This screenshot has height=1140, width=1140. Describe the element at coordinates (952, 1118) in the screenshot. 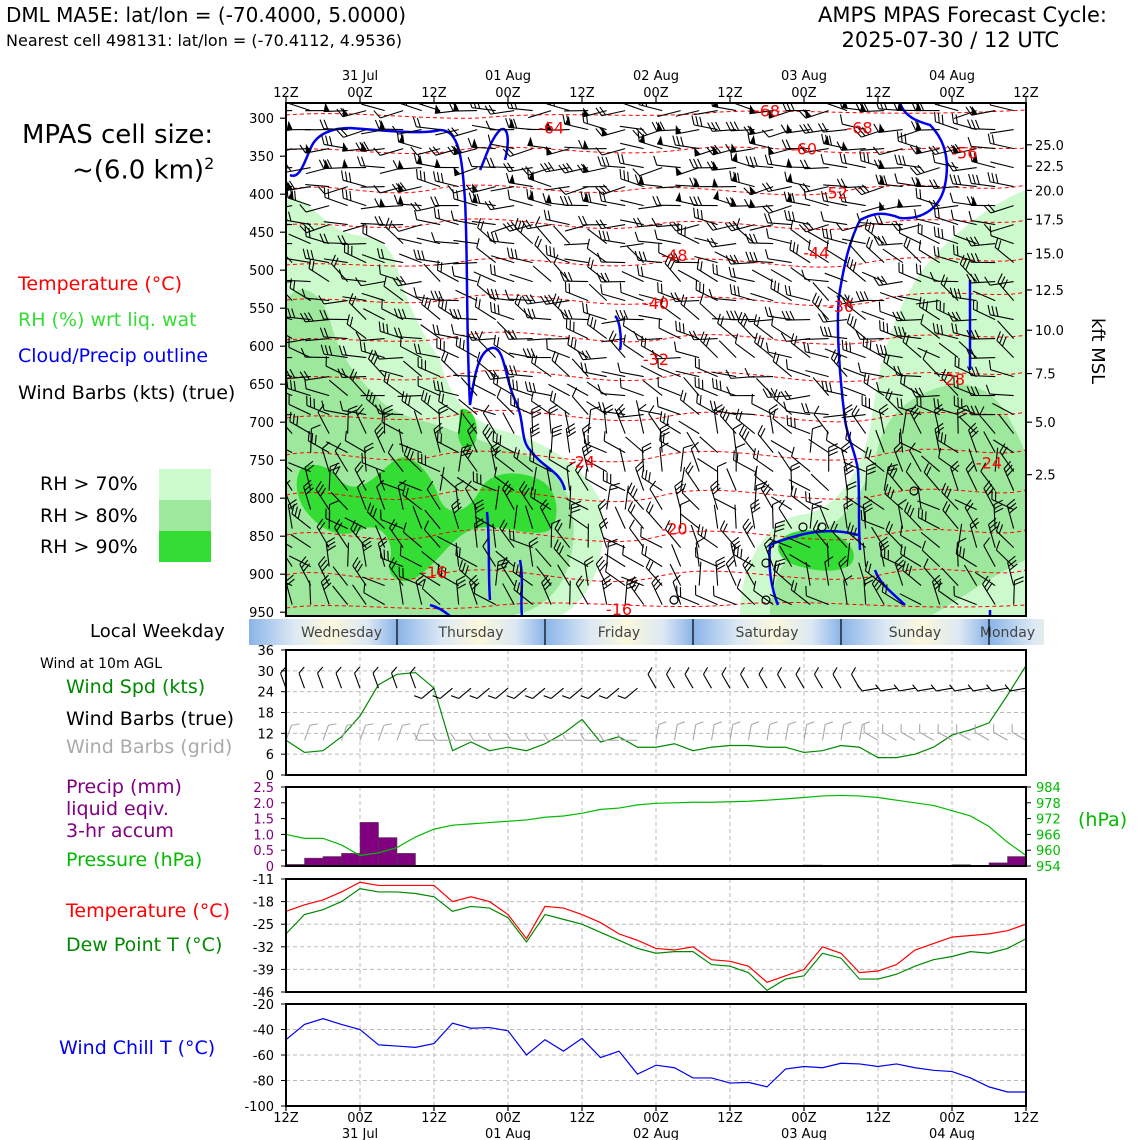

I see `bottom-hour-label: 00Z` at that location.